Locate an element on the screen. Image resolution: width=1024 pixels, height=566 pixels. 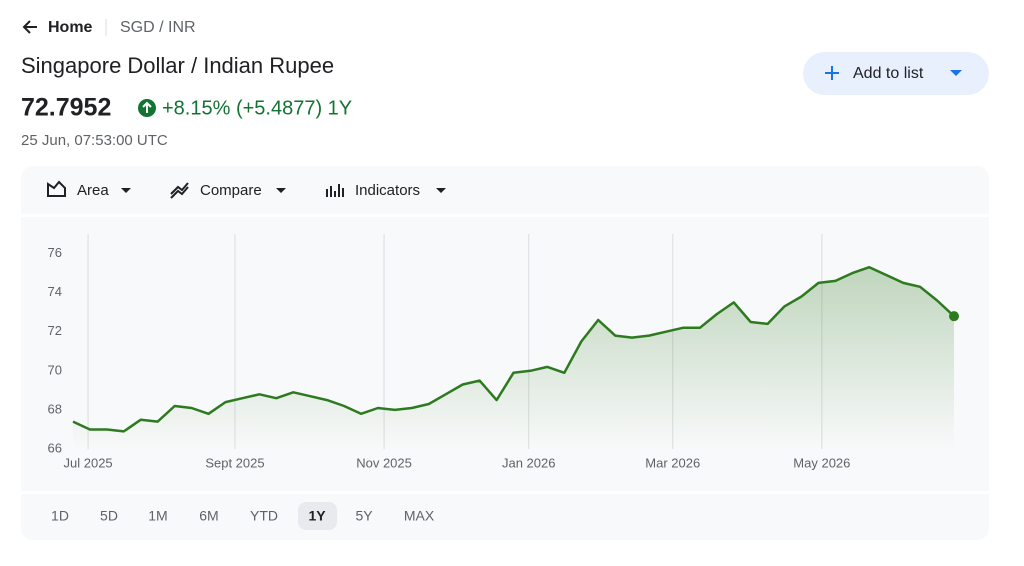
last-point is located at coordinates (954, 316).